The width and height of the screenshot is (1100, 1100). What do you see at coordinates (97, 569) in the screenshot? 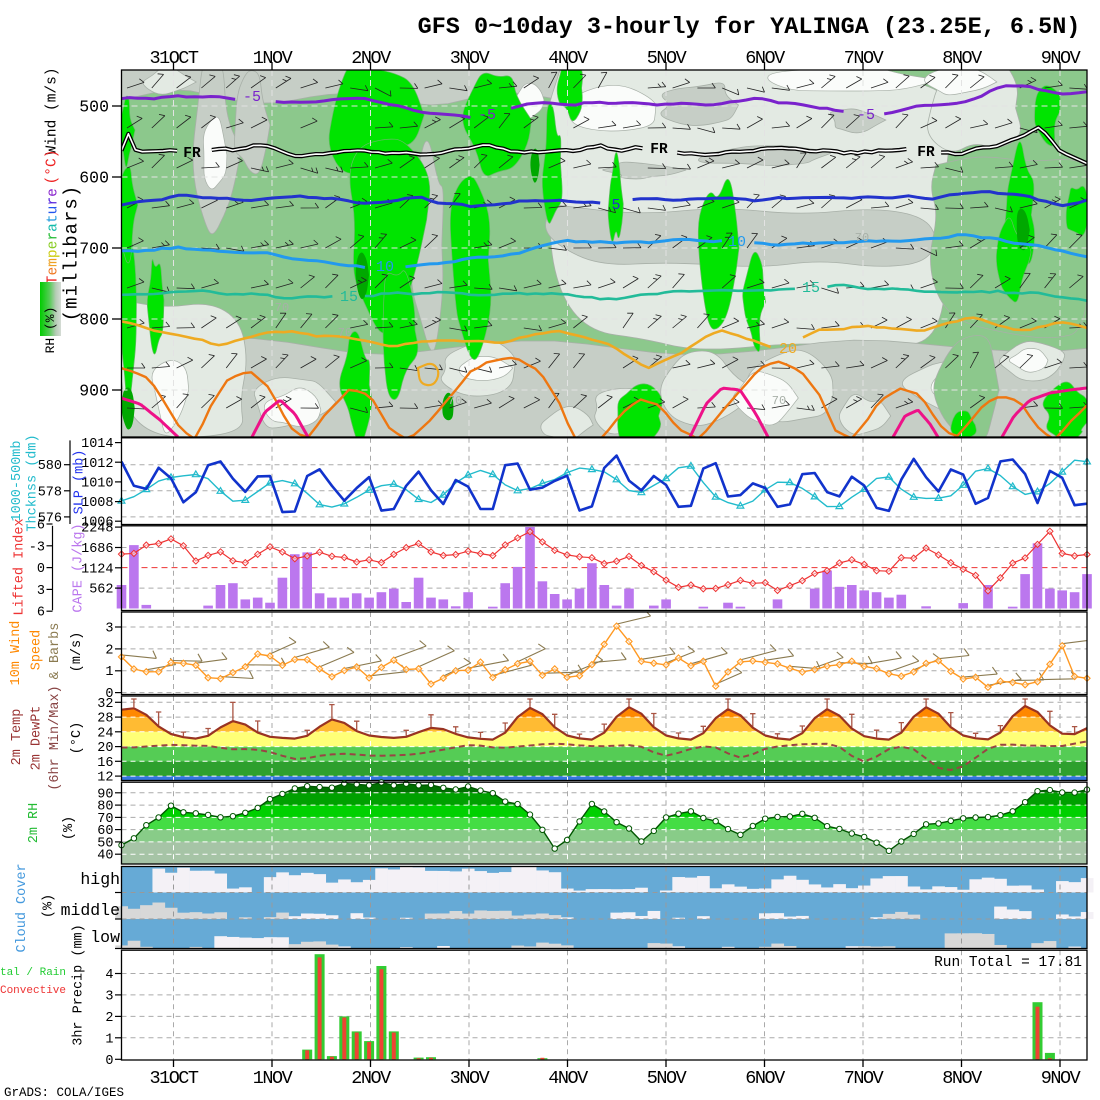
I see `svg-text: 1124` at bounding box center [97, 569].